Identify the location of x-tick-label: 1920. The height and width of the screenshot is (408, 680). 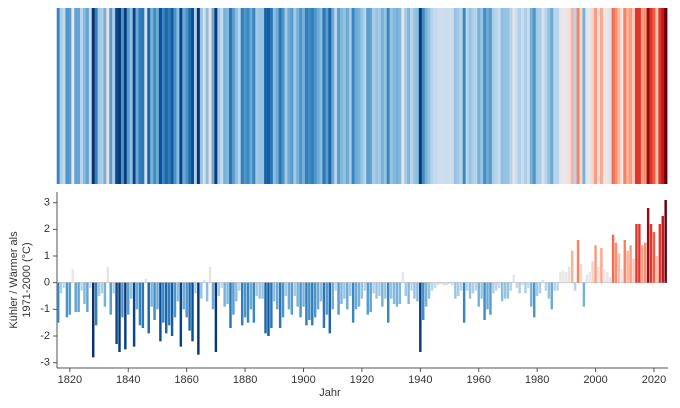
(362, 380).